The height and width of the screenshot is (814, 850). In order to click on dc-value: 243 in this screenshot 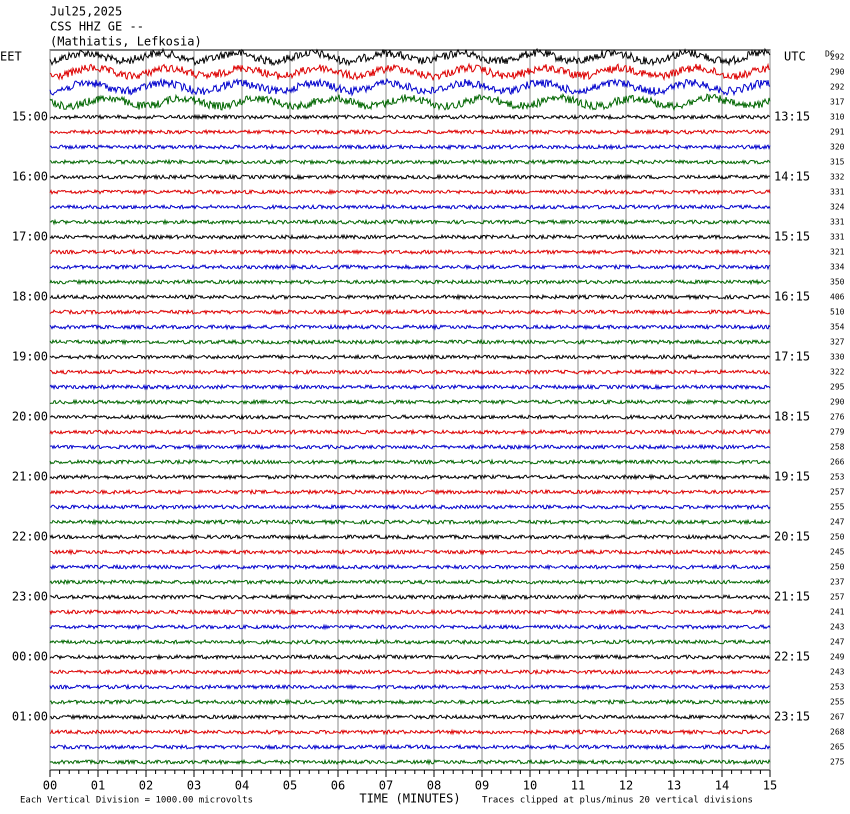, I will do `click(837, 672)`.